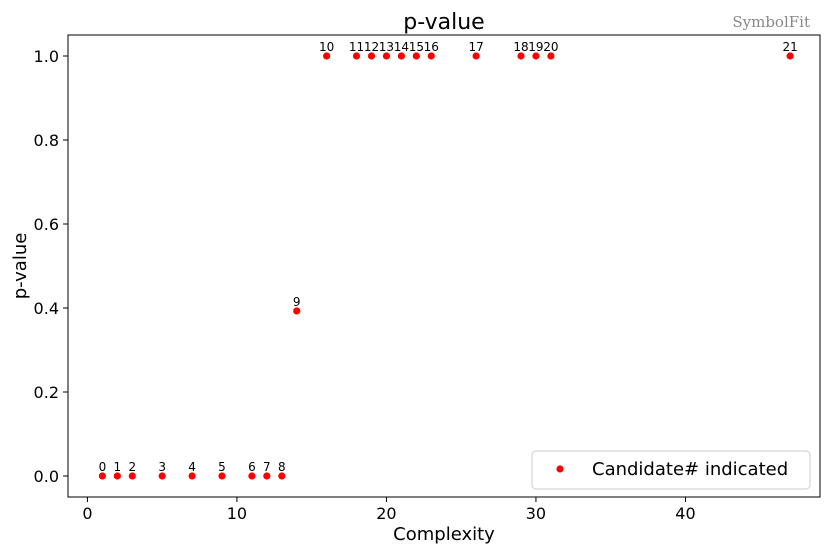 The image size is (830, 554). I want to click on point-label-13: 13, so click(386, 47).